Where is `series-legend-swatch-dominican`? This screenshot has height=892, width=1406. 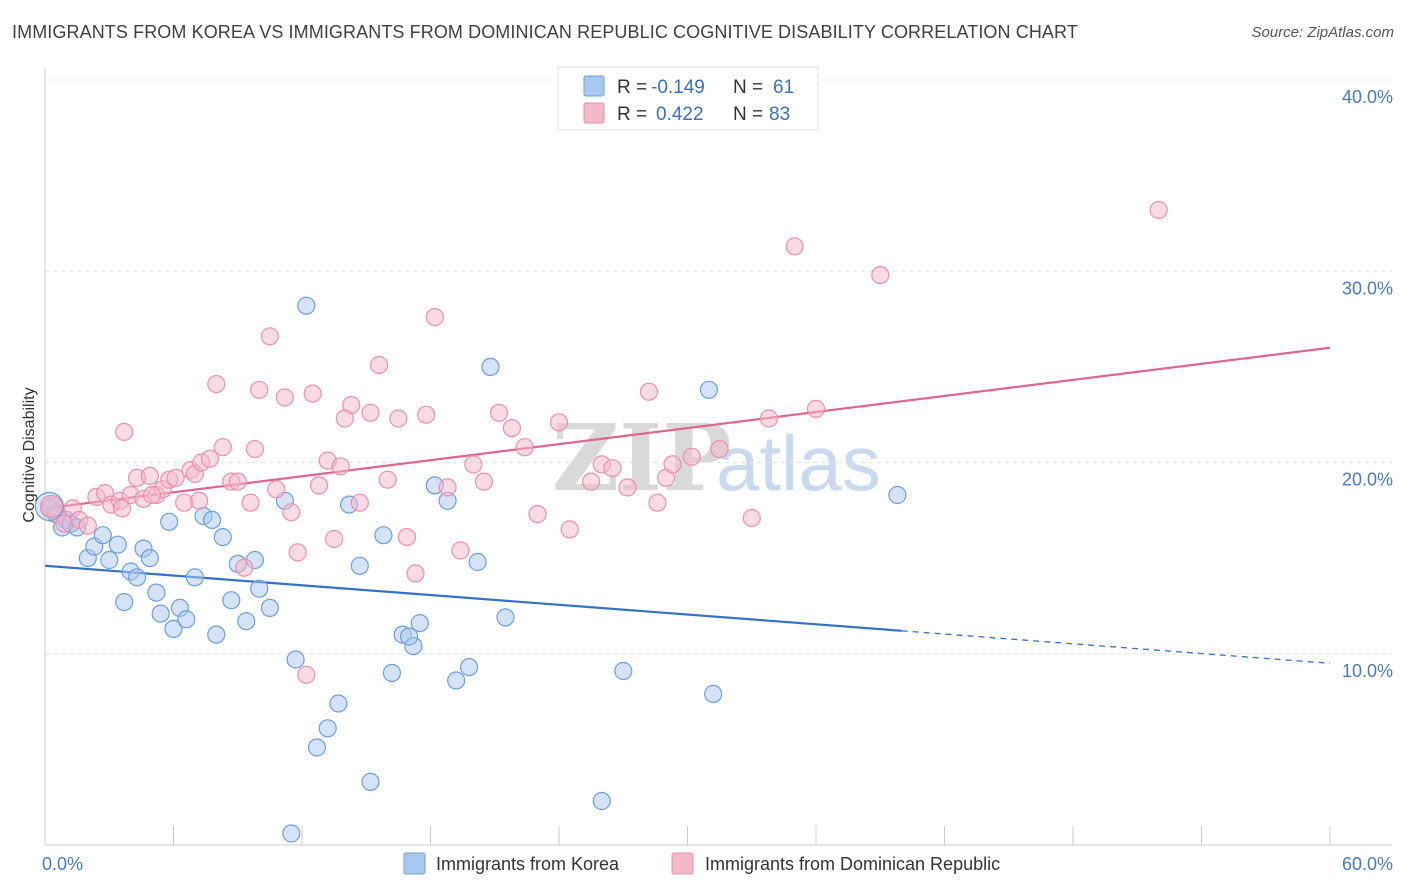 series-legend-swatch-dominican is located at coordinates (682, 863).